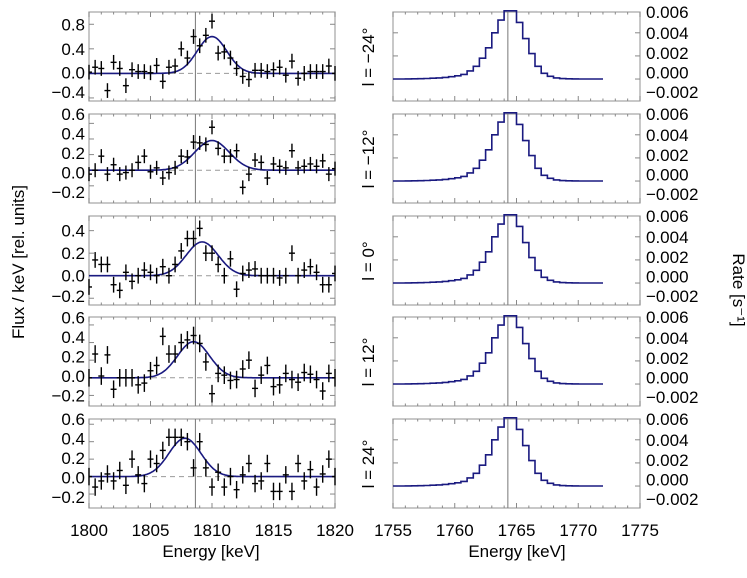  What do you see at coordinates (73, 173) in the screenshot?
I see `y-tick-label: 0.0` at bounding box center [73, 173].